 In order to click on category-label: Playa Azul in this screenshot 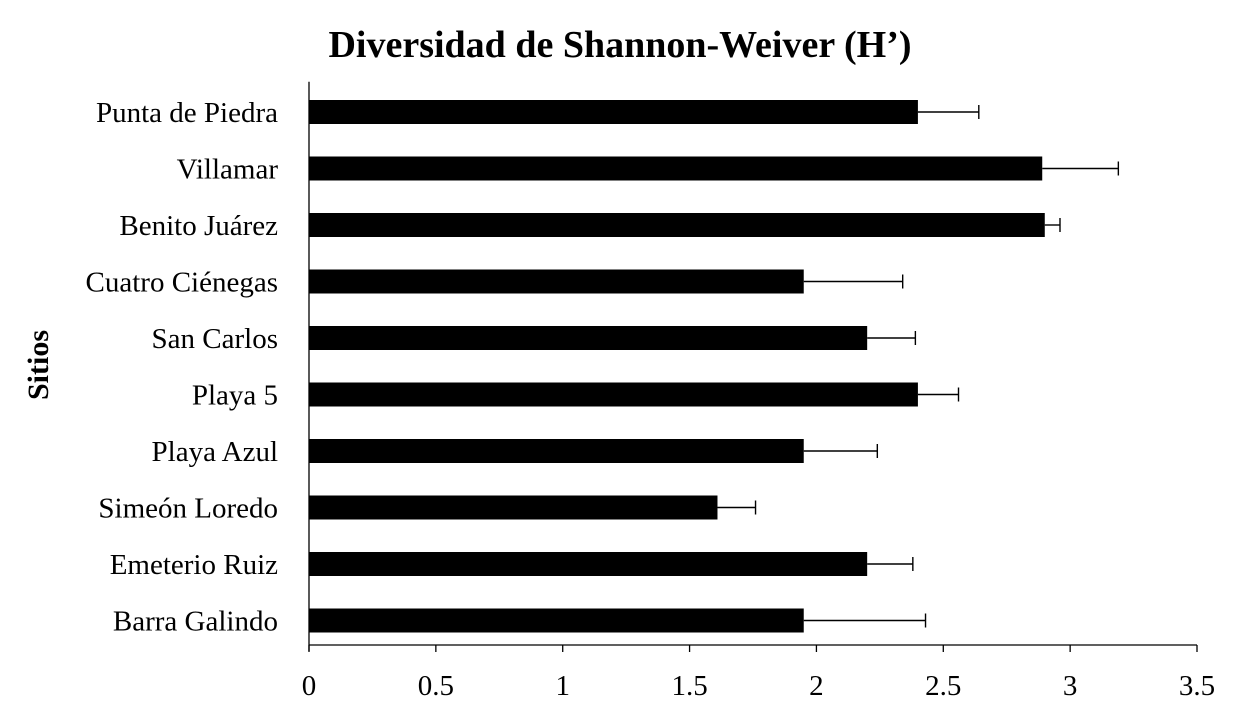, I will do `click(215, 452)`.